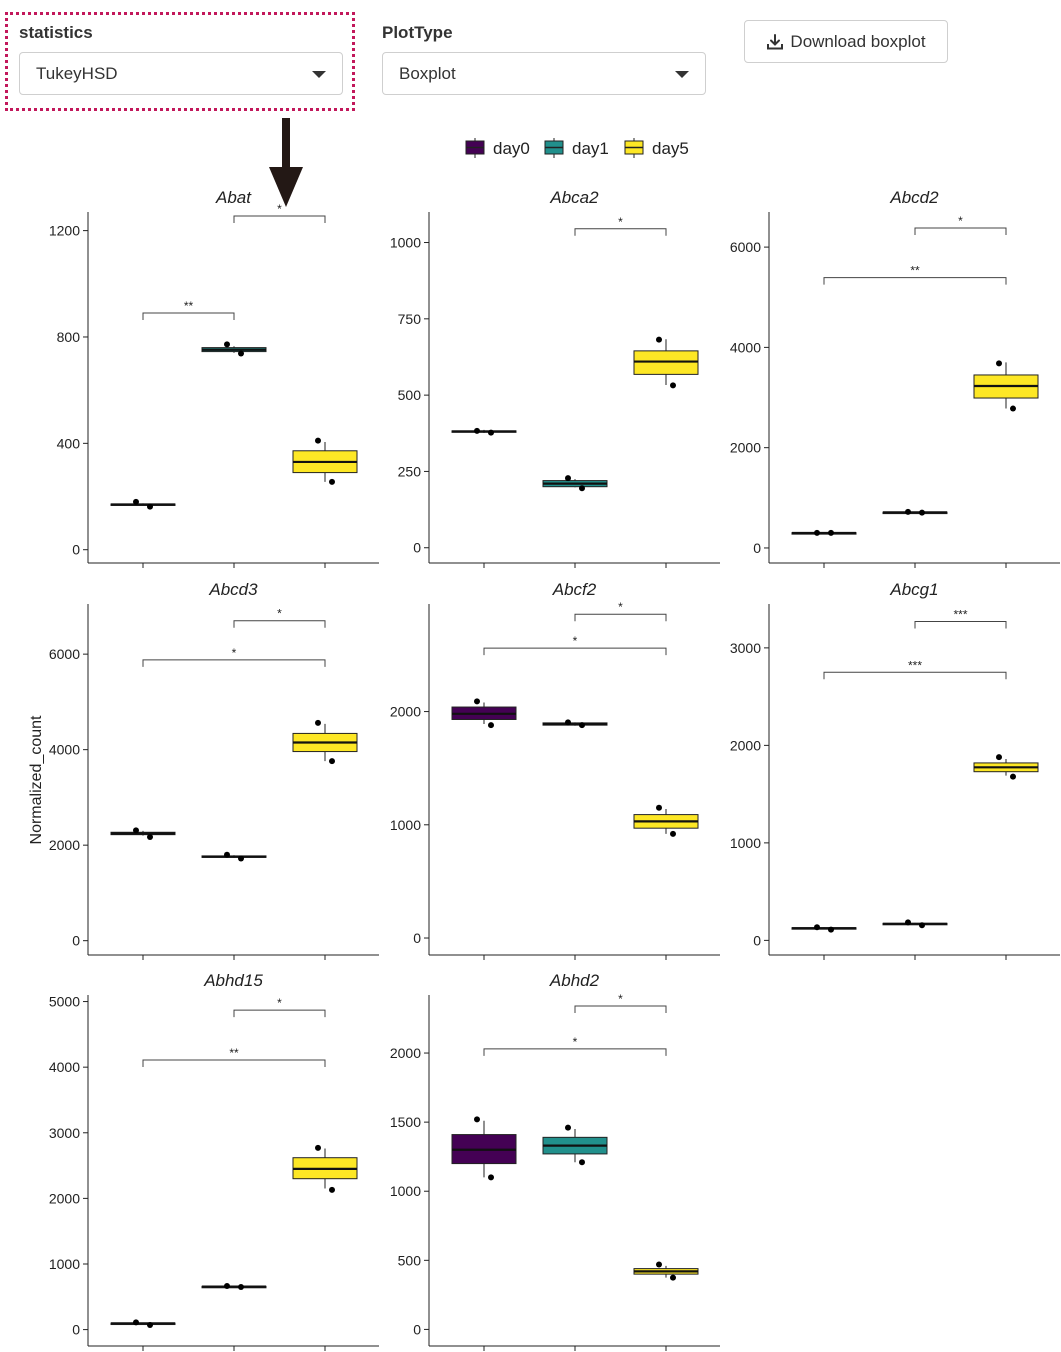  Describe the element at coordinates (574, 589) in the screenshot. I see `panel-title-abcf2: Abcf2` at that location.